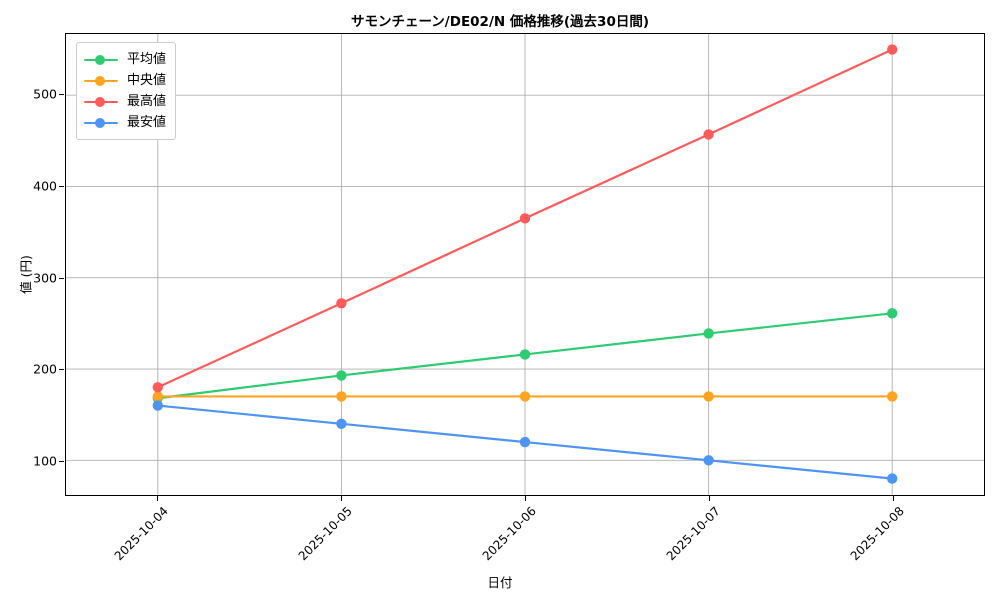 This screenshot has height=600, width=1000. I want to click on y-axis-tick-label: 300, so click(45, 278).